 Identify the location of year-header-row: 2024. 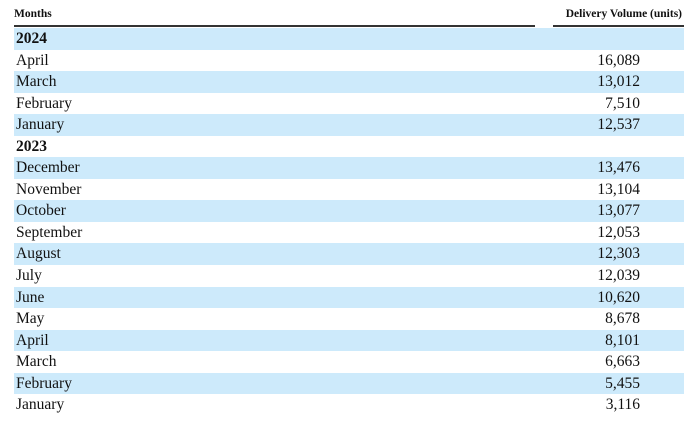
(349, 39).